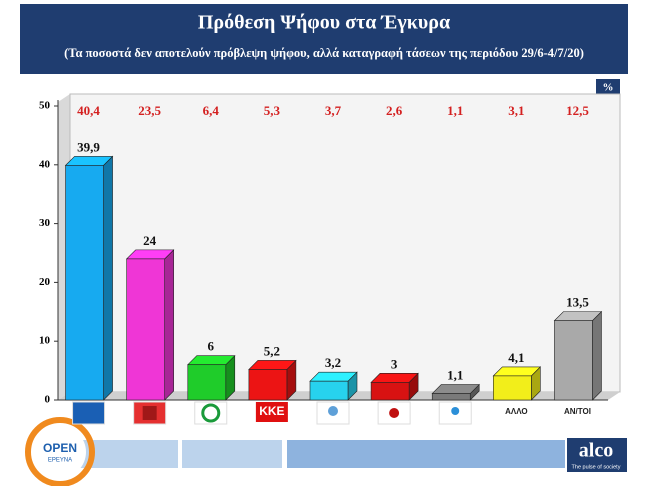 Image resolution: width=650 pixels, height=486 pixels. Describe the element at coordinates (455, 110) in the screenshot. I see `previous-value-label: 1,1` at that location.